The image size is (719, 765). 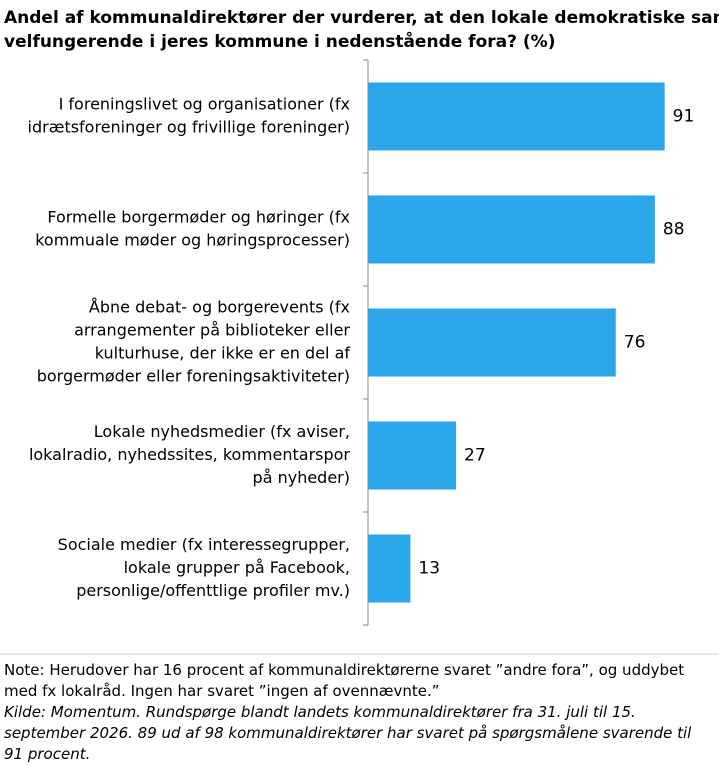 I want to click on category-label: borgermøder eller foreningsaktiviteter), so click(x=193, y=376).